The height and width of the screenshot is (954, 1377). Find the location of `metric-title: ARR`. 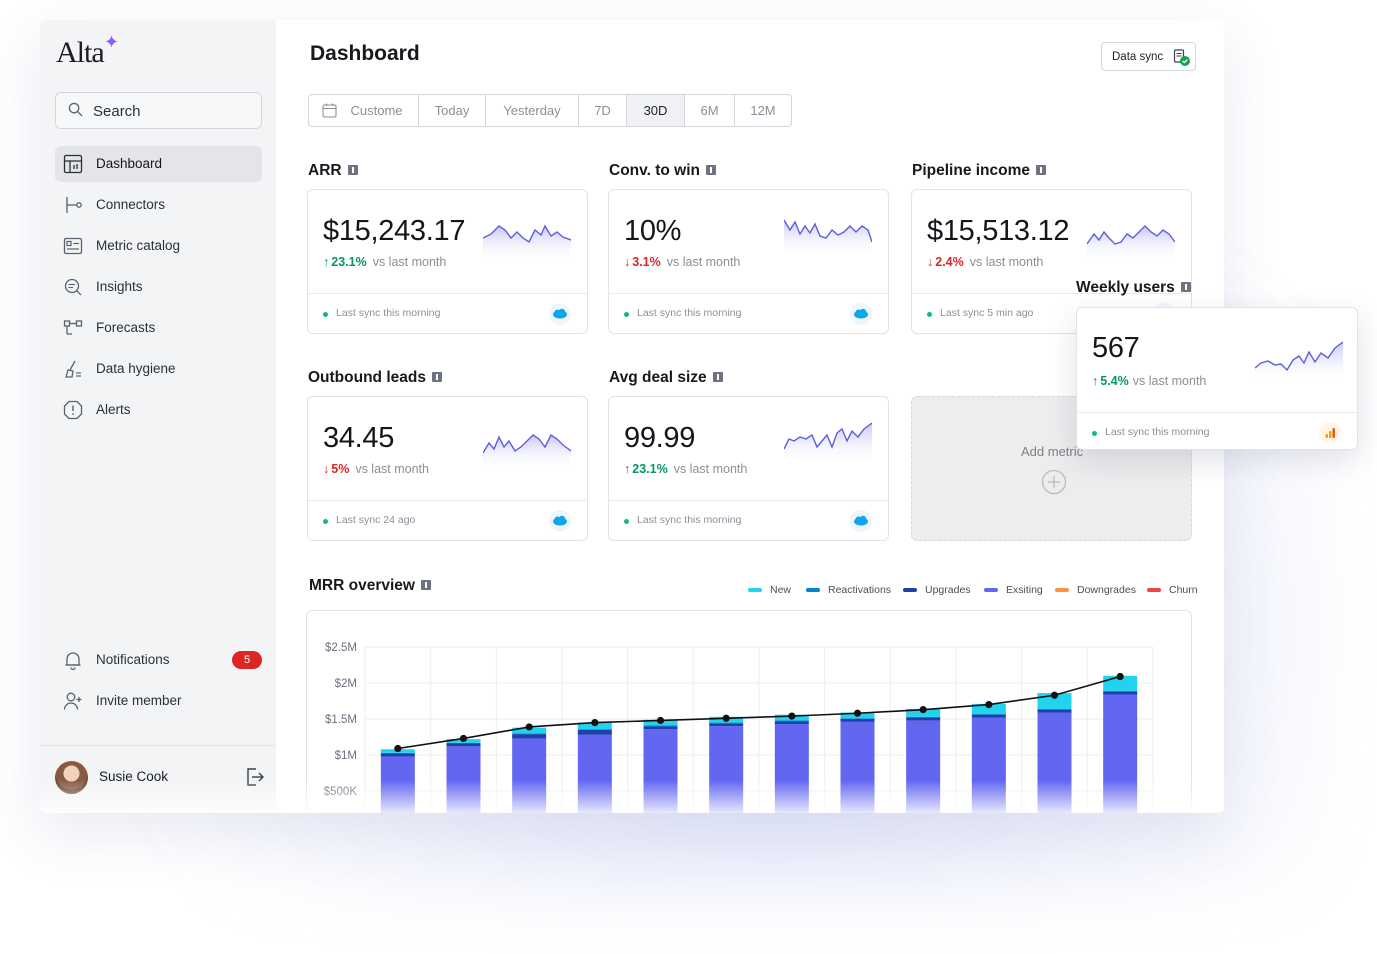

metric-title: ARR is located at coordinates (333, 171).